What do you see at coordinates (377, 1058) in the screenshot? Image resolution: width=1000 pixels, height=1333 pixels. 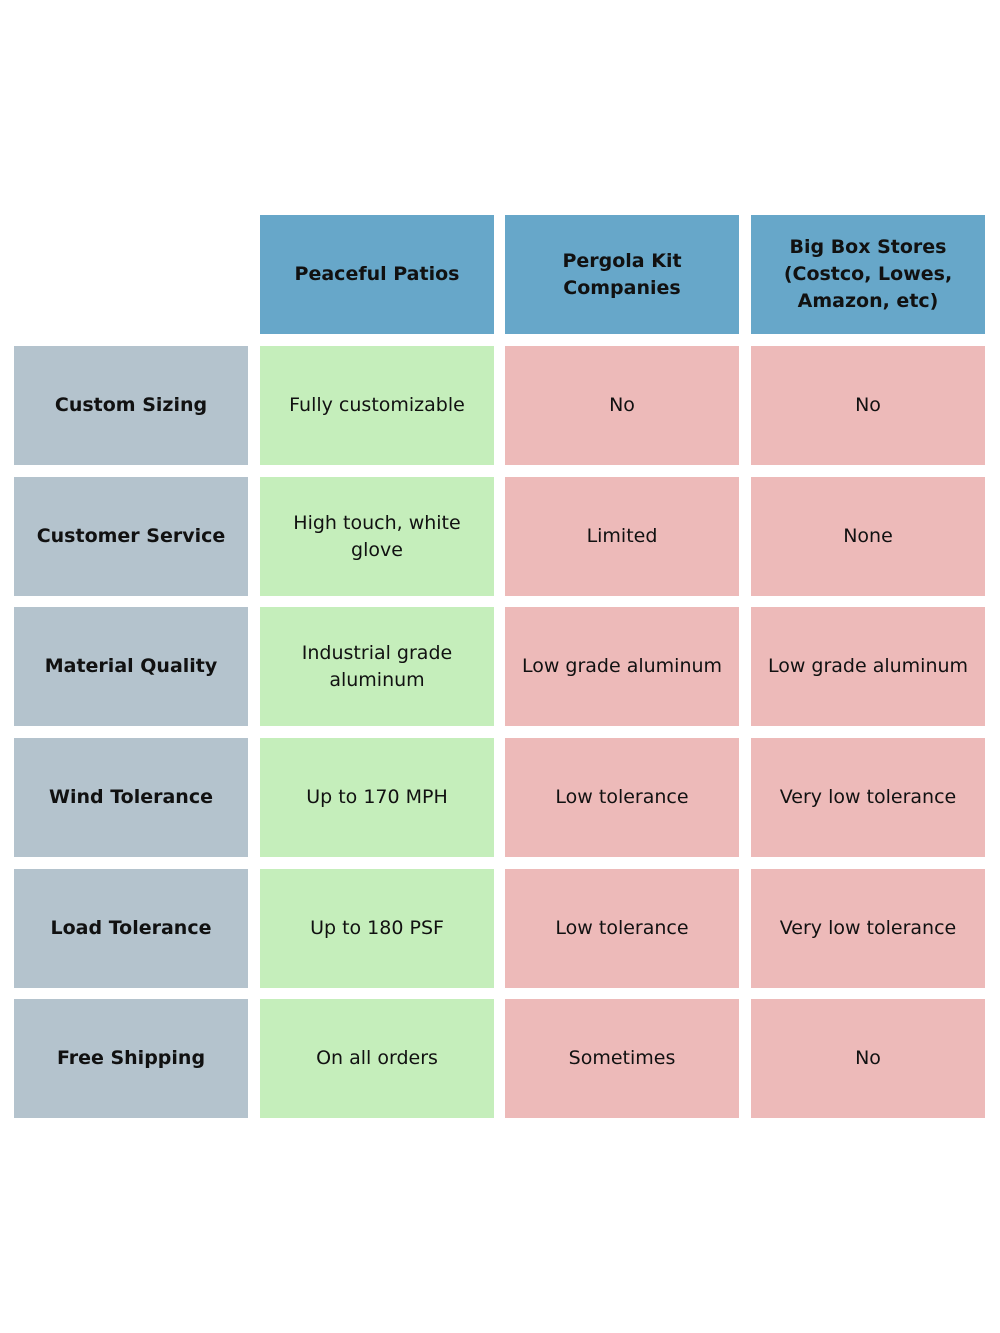 I see `table-cell: On all orders` at bounding box center [377, 1058].